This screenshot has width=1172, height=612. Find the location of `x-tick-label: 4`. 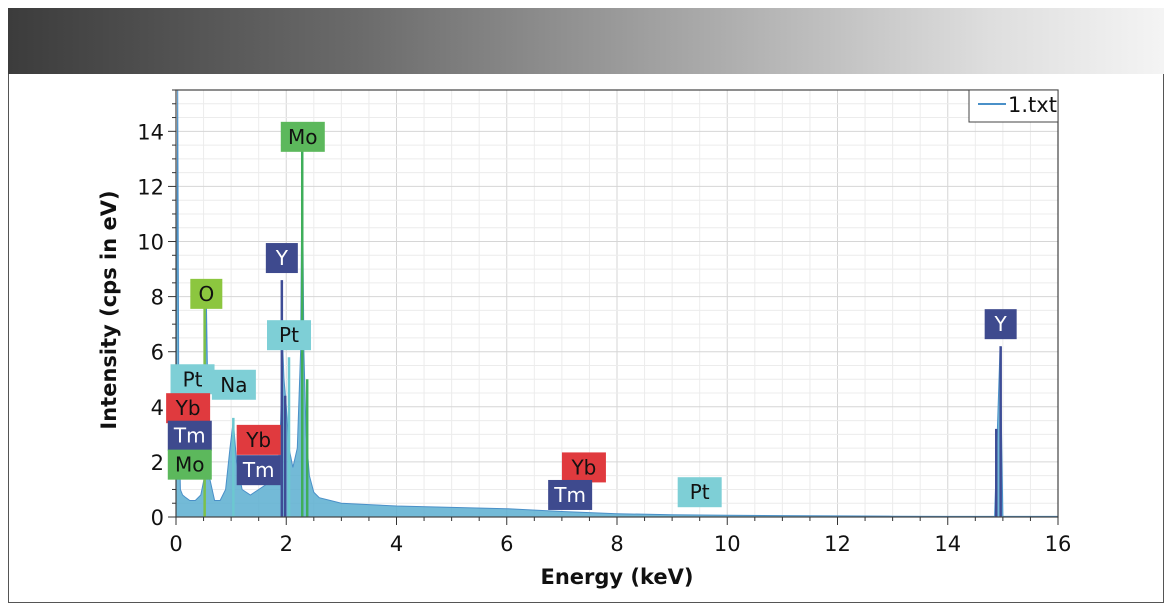

x-tick-label: 4 is located at coordinates (396, 544).